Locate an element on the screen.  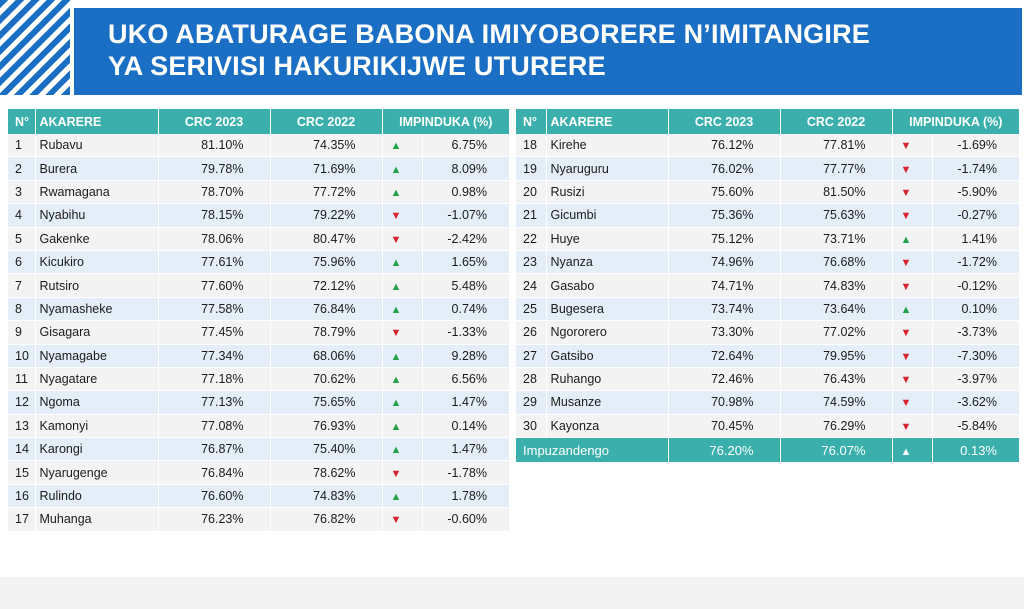
change-value: -5.90% is located at coordinates (975, 192).